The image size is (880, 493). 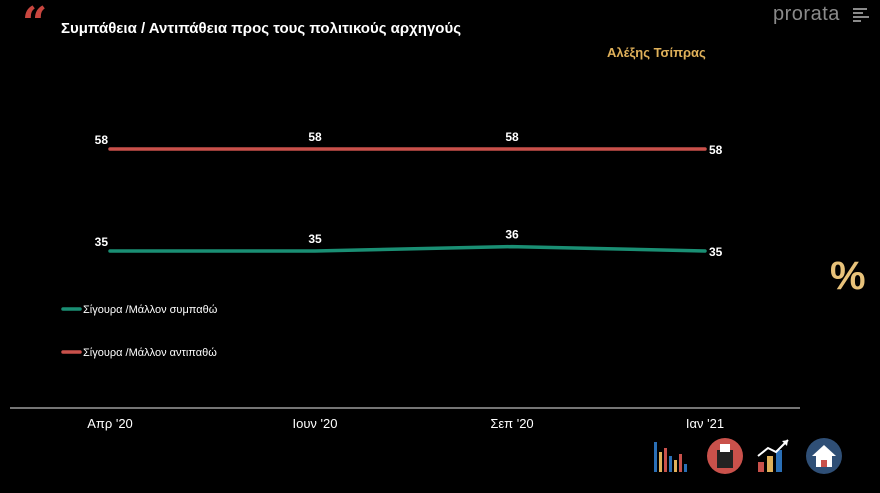 I want to click on x-tick-label: Απρ '20, so click(x=110, y=423).